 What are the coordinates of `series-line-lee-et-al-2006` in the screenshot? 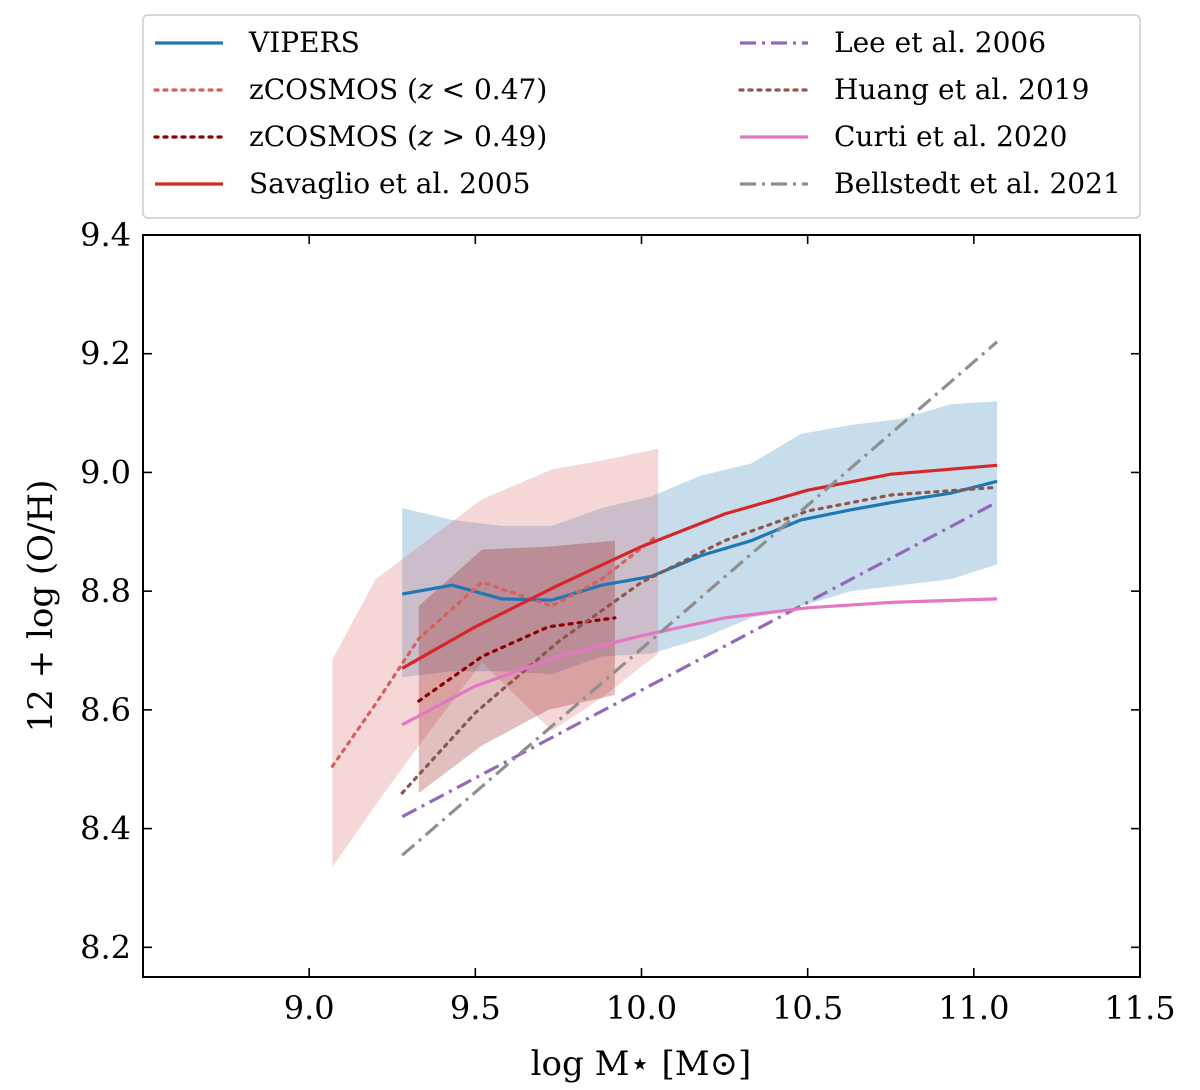 It's located at (699, 659).